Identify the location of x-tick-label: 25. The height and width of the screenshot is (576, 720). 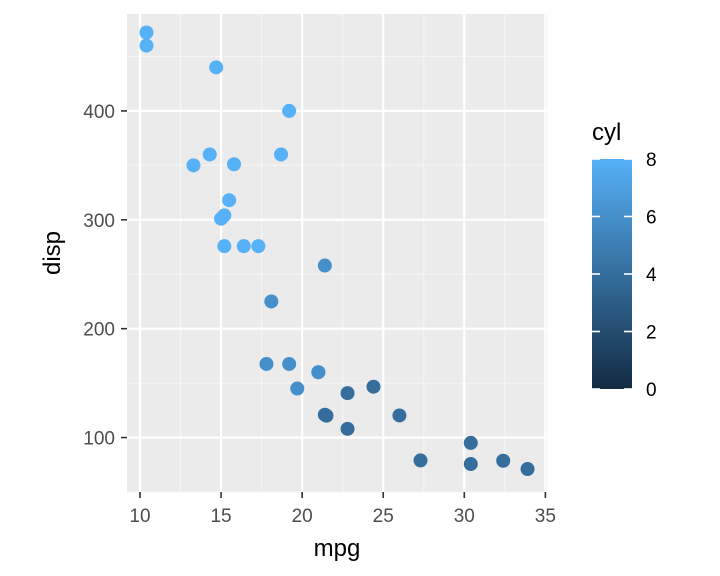
(383, 516).